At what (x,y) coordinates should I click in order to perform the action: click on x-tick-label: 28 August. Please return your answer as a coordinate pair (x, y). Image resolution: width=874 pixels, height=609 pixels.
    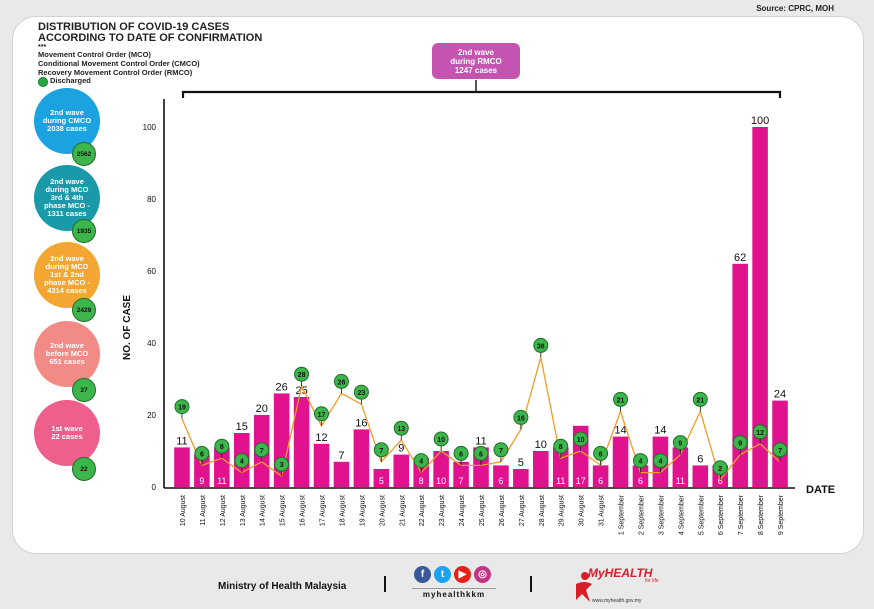
    Looking at the image, I should click on (542, 510).